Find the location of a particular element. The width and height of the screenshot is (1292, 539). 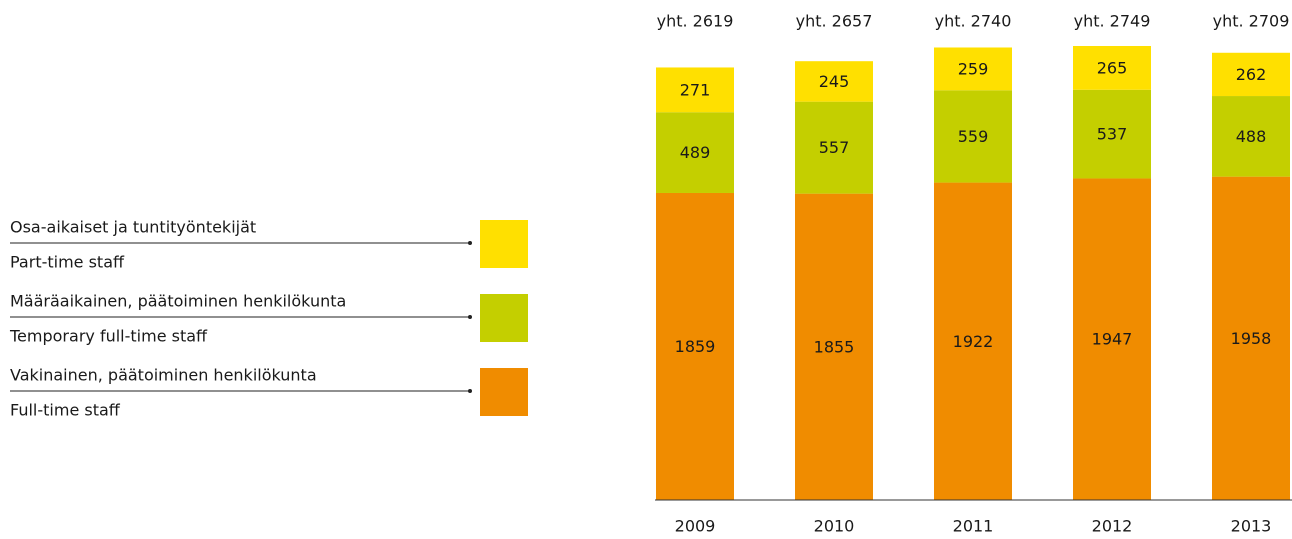

total-label: yht. 2657 is located at coordinates (834, 21).